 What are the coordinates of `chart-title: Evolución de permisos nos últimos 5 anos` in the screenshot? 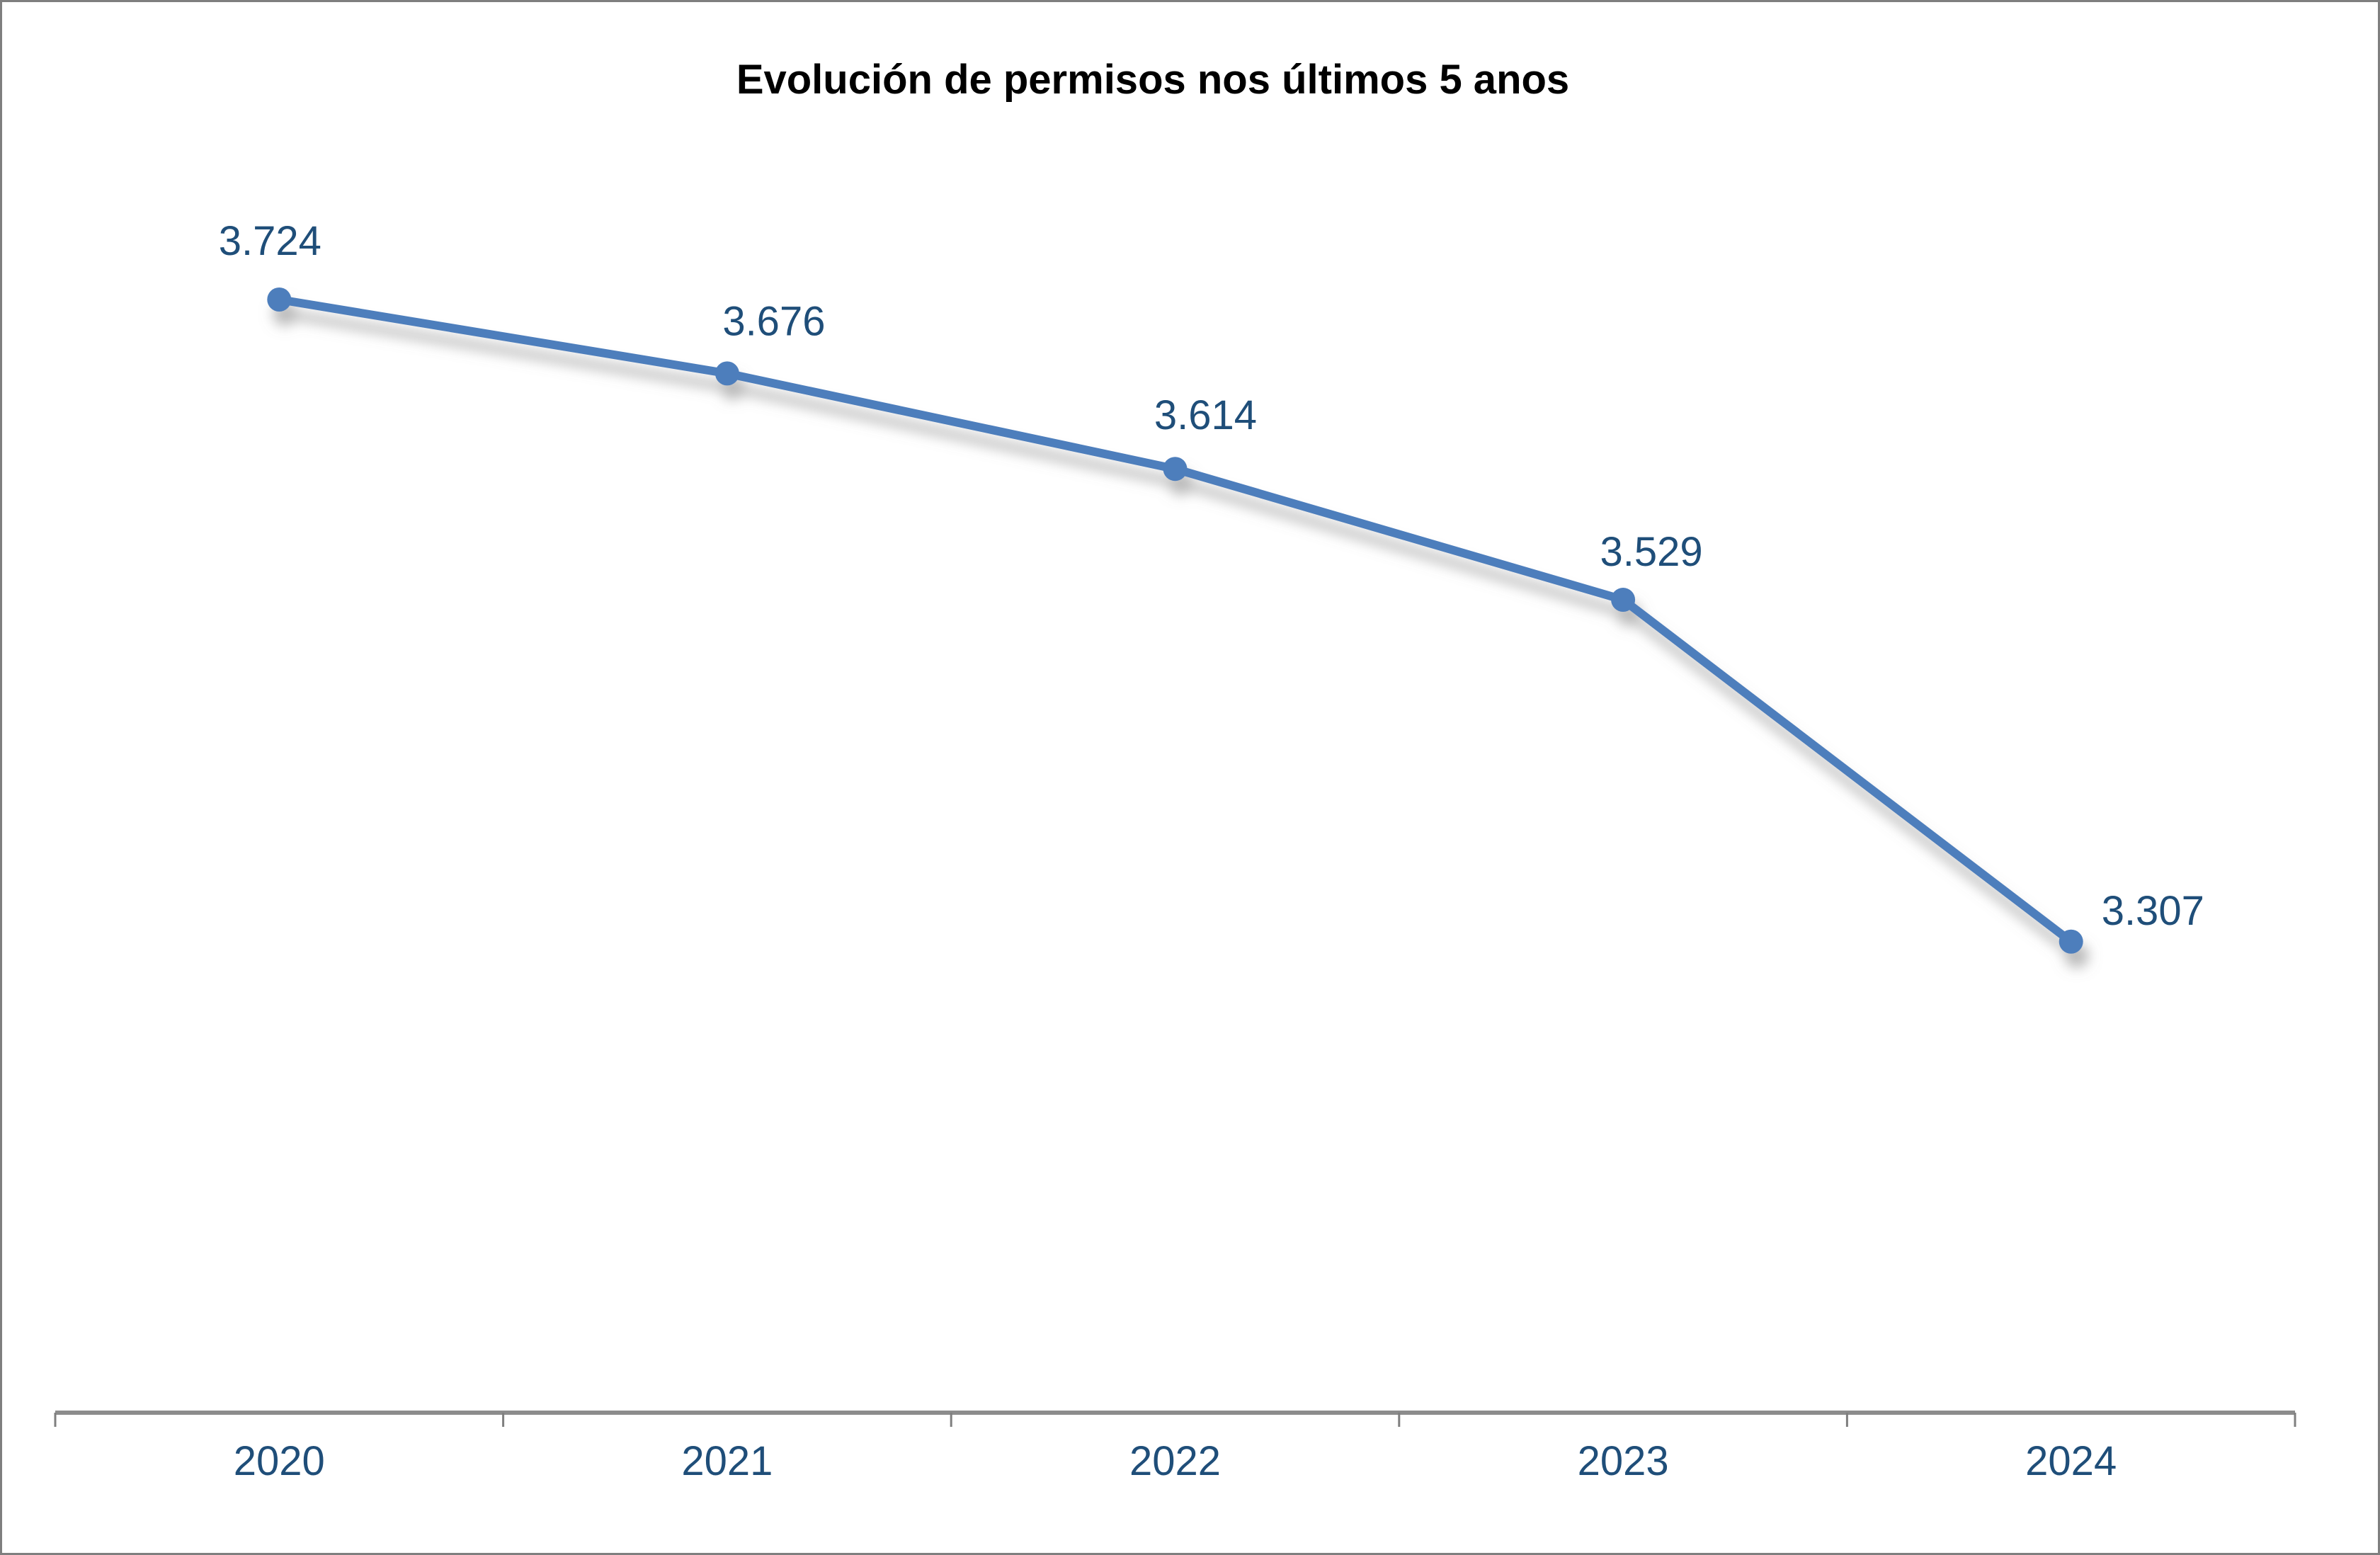 It's located at (1153, 80).